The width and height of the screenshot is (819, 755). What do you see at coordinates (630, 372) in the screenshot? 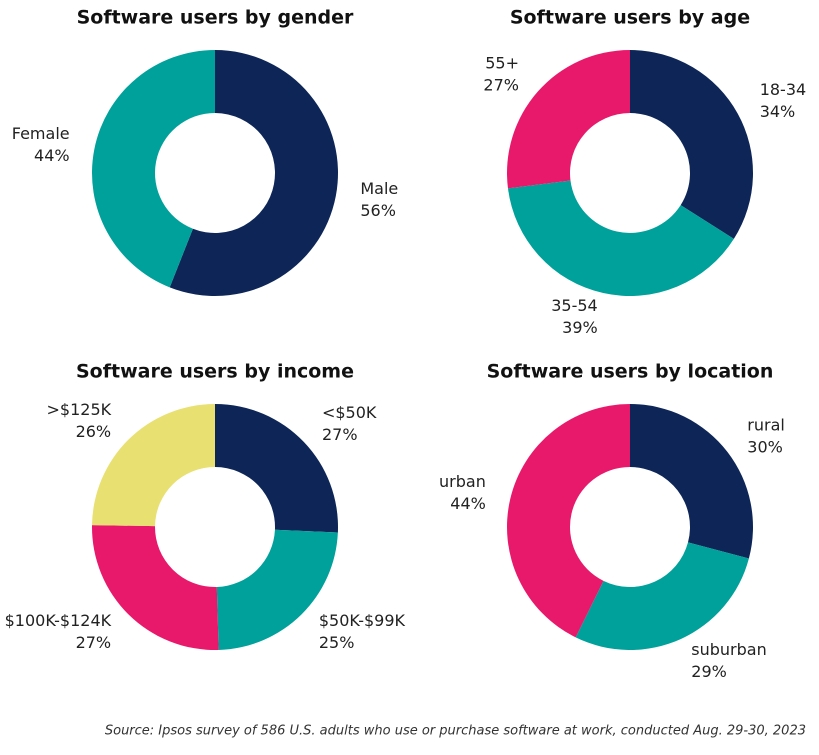
I see `chart-title: Software users by location` at bounding box center [630, 372].